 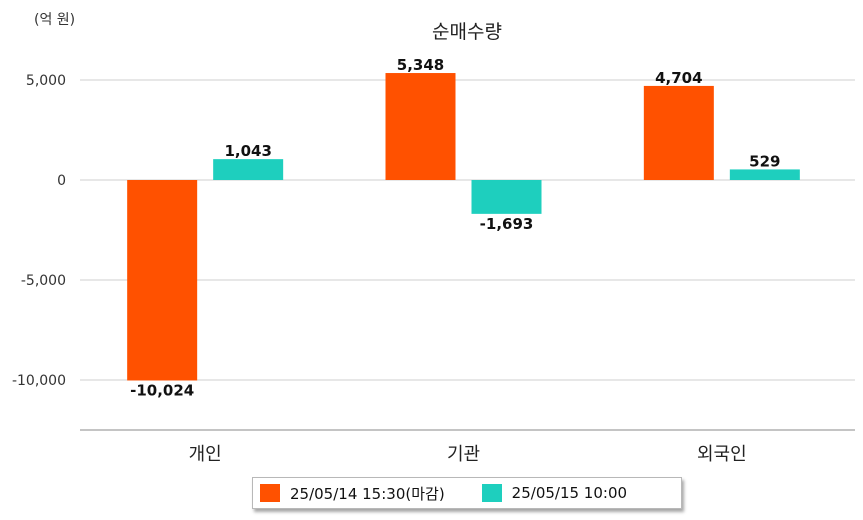 What do you see at coordinates (205, 454) in the screenshot?
I see `x-tick-label: 개인` at bounding box center [205, 454].